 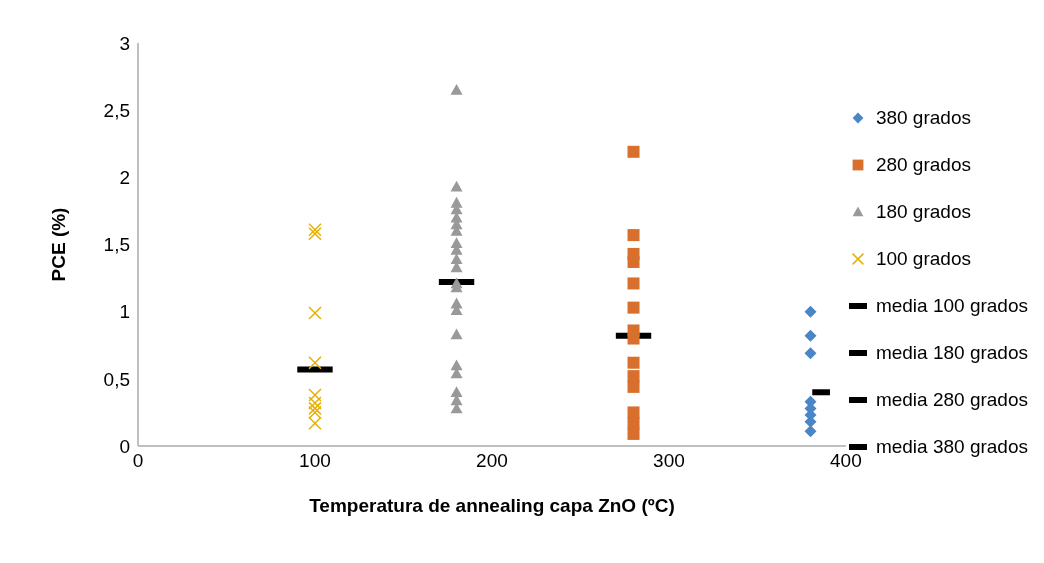 I want to click on y-tick-label: 2,5, so click(x=116, y=110).